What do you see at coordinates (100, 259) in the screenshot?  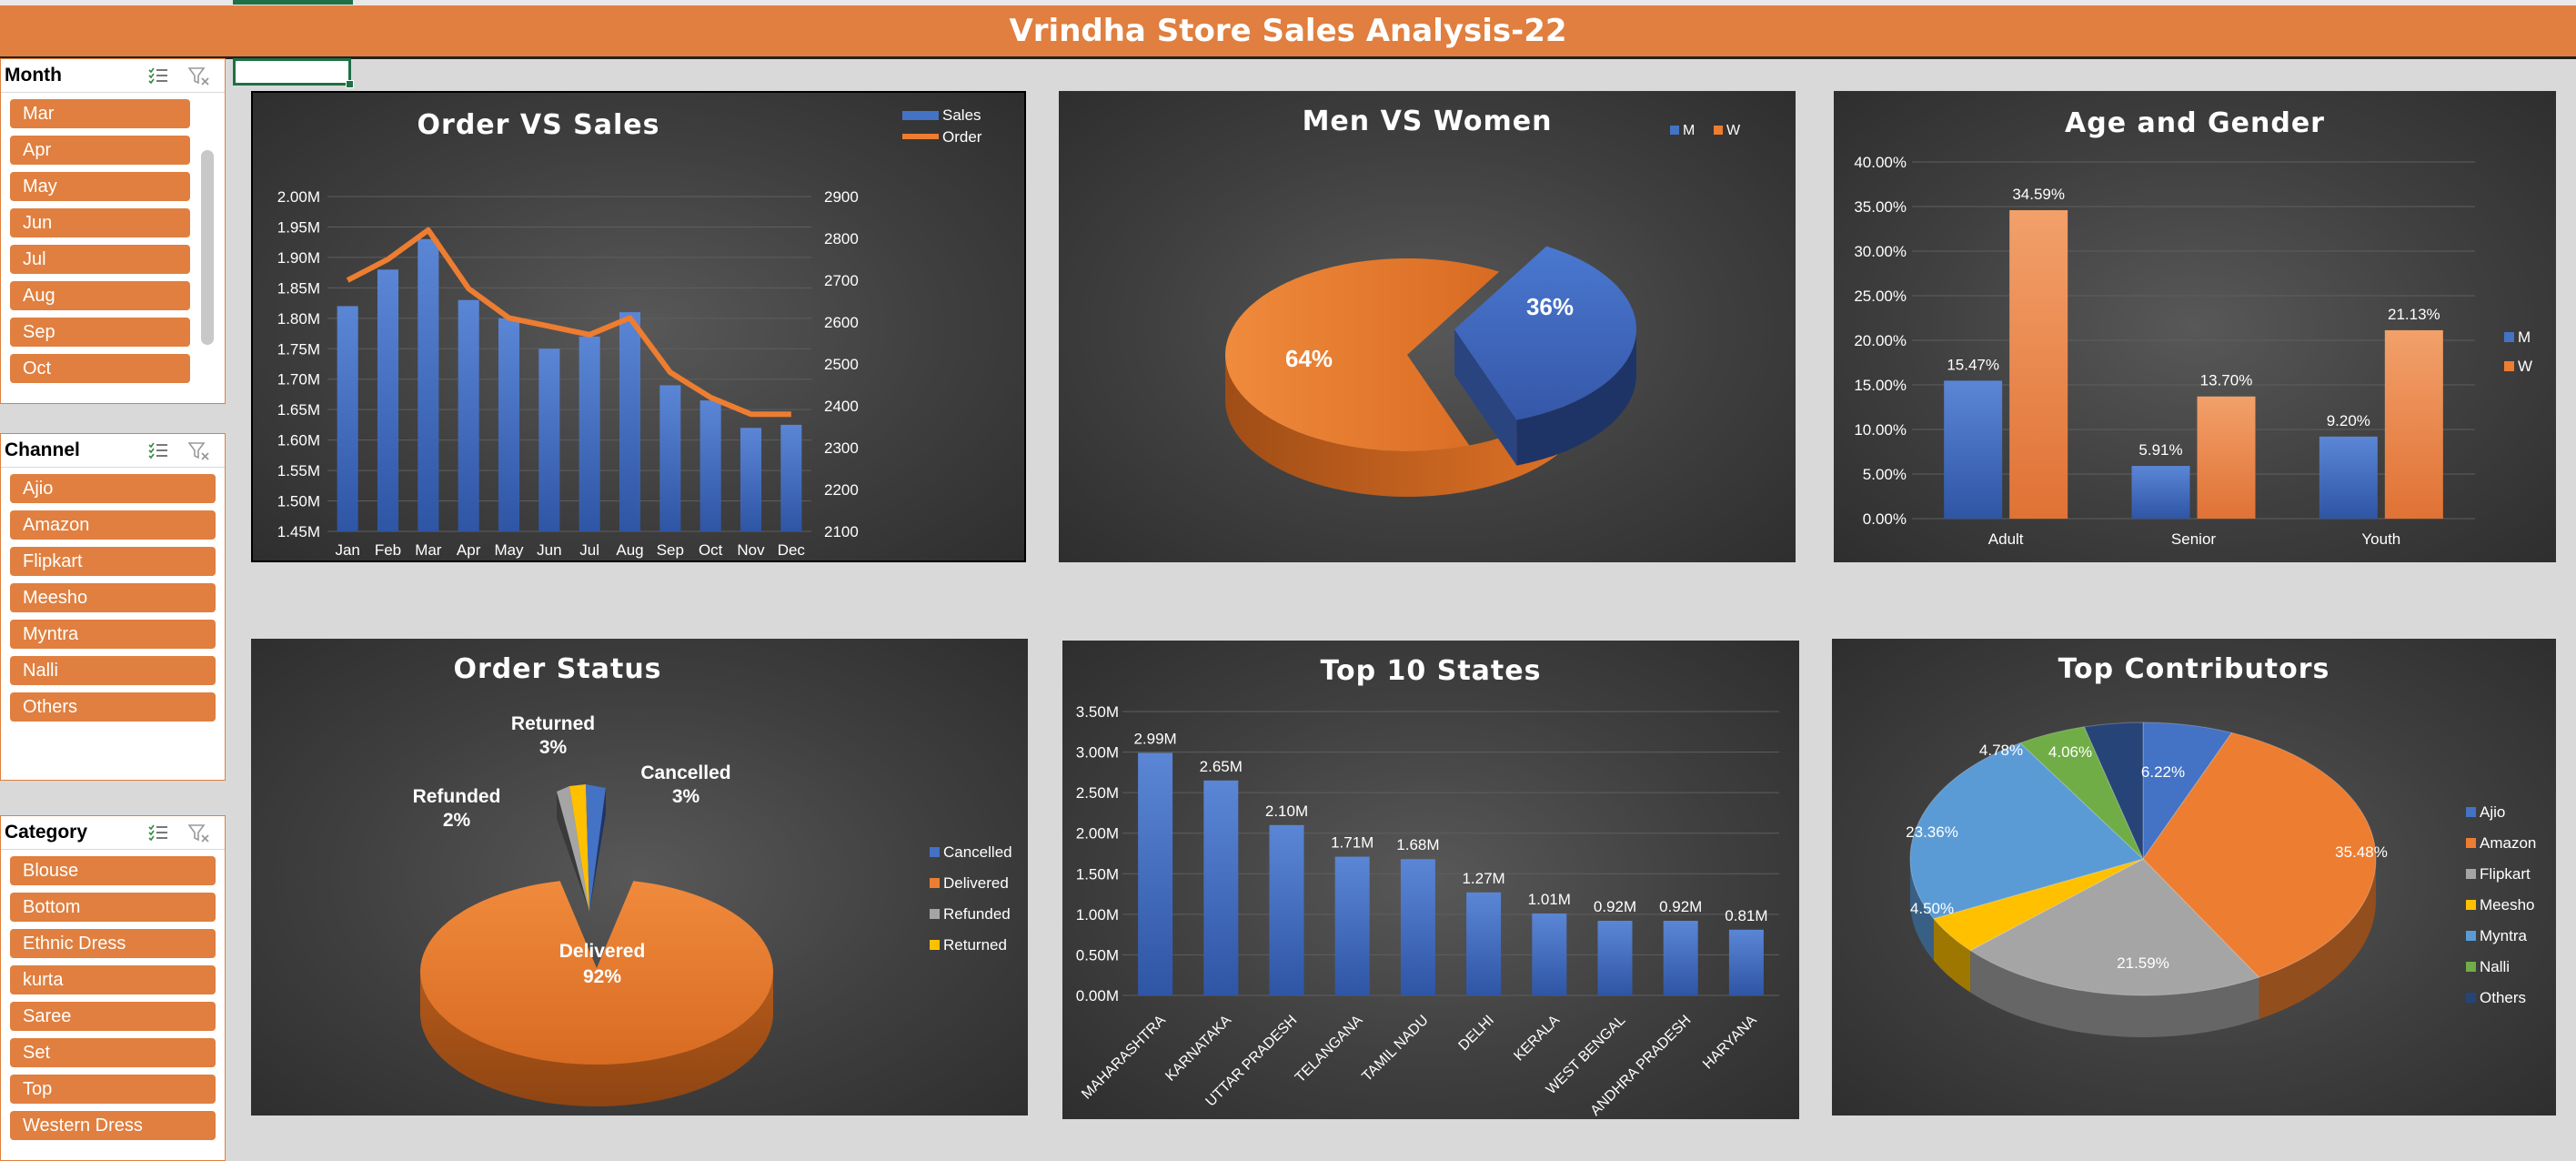 I see `slicer-item-jul: Jul` at bounding box center [100, 259].